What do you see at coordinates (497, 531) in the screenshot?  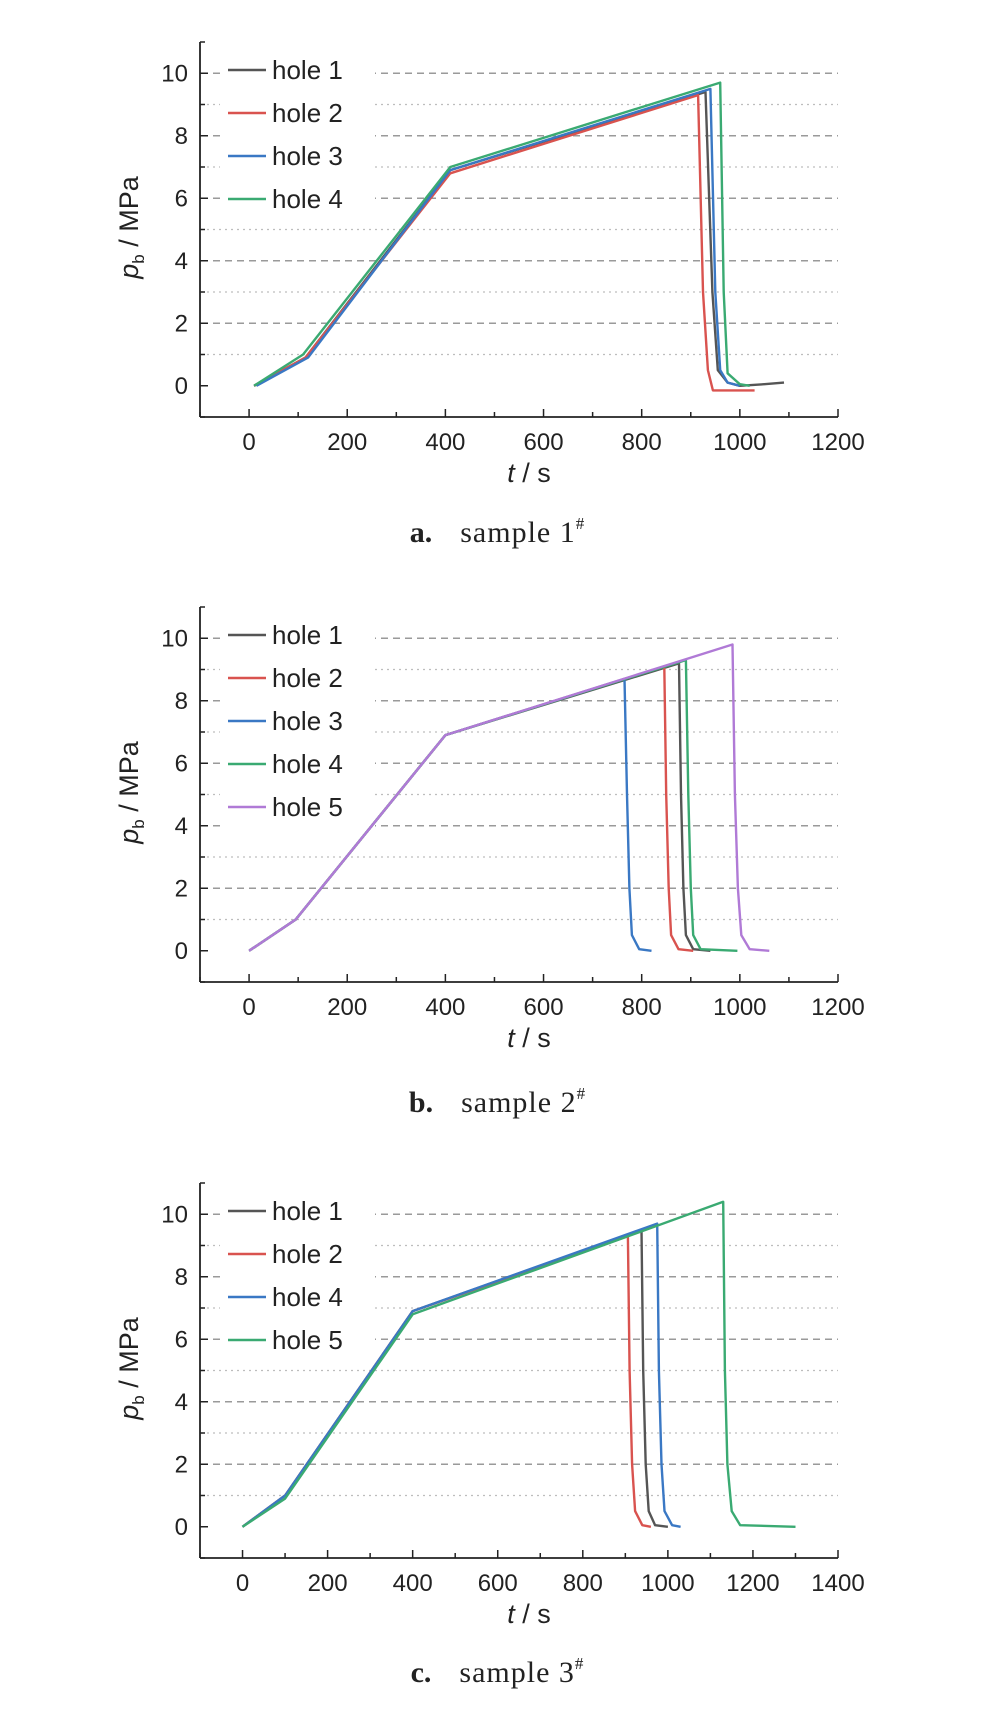 I see `panel-caption: a. sample 1#` at bounding box center [497, 531].